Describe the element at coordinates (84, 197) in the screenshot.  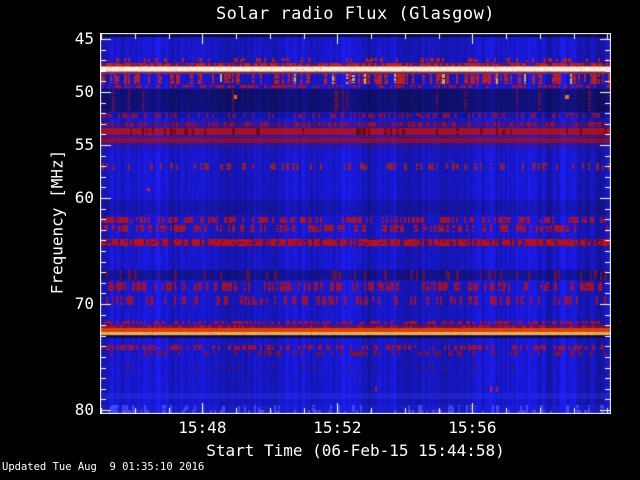
I see `y-tick-label: 60` at that location.